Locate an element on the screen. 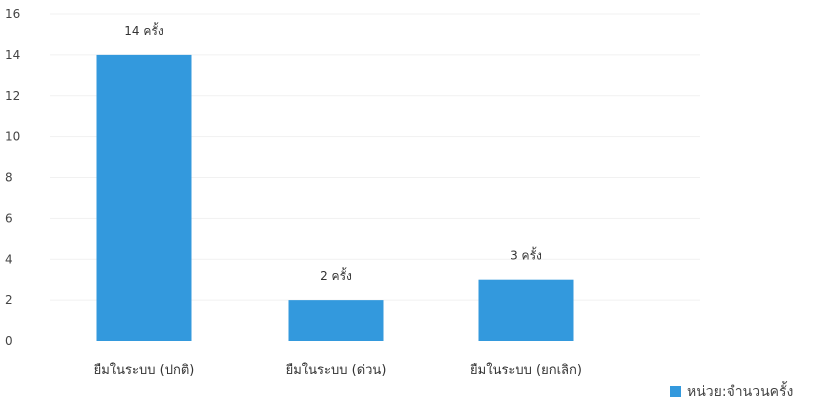 Image resolution: width=831 pixels, height=408 pixels. category-label: ยืมในระบบ (ปกติ) is located at coordinates (143, 370).